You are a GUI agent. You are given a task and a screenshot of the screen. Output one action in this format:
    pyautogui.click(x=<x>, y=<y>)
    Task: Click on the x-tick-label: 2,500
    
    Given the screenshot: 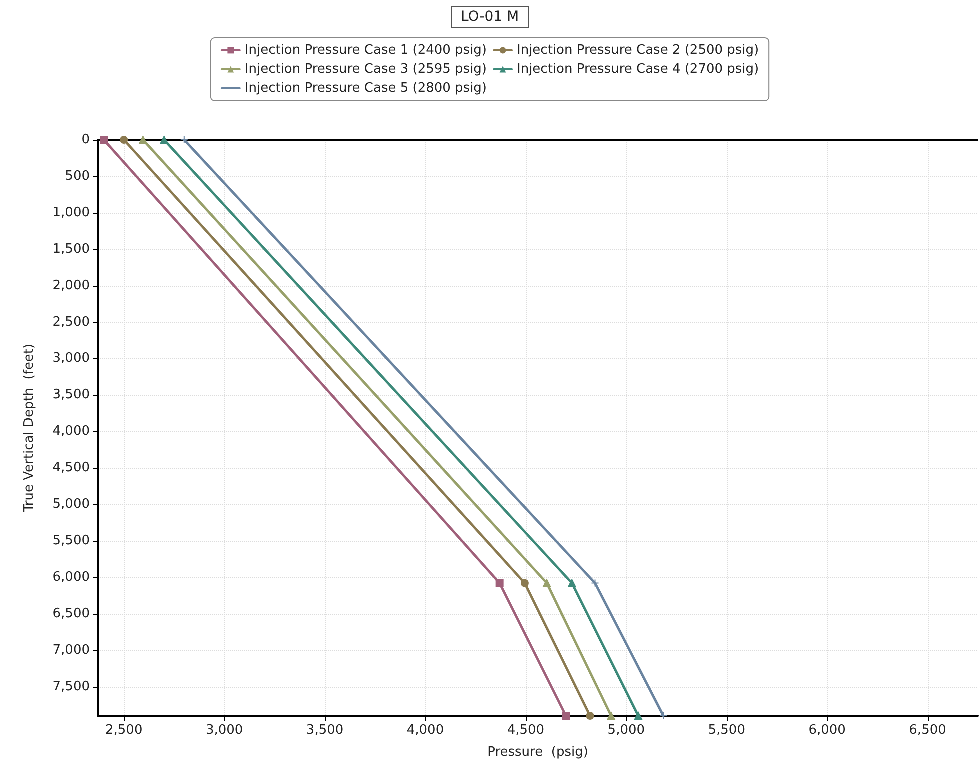 What is the action you would take?
    pyautogui.click(x=124, y=730)
    